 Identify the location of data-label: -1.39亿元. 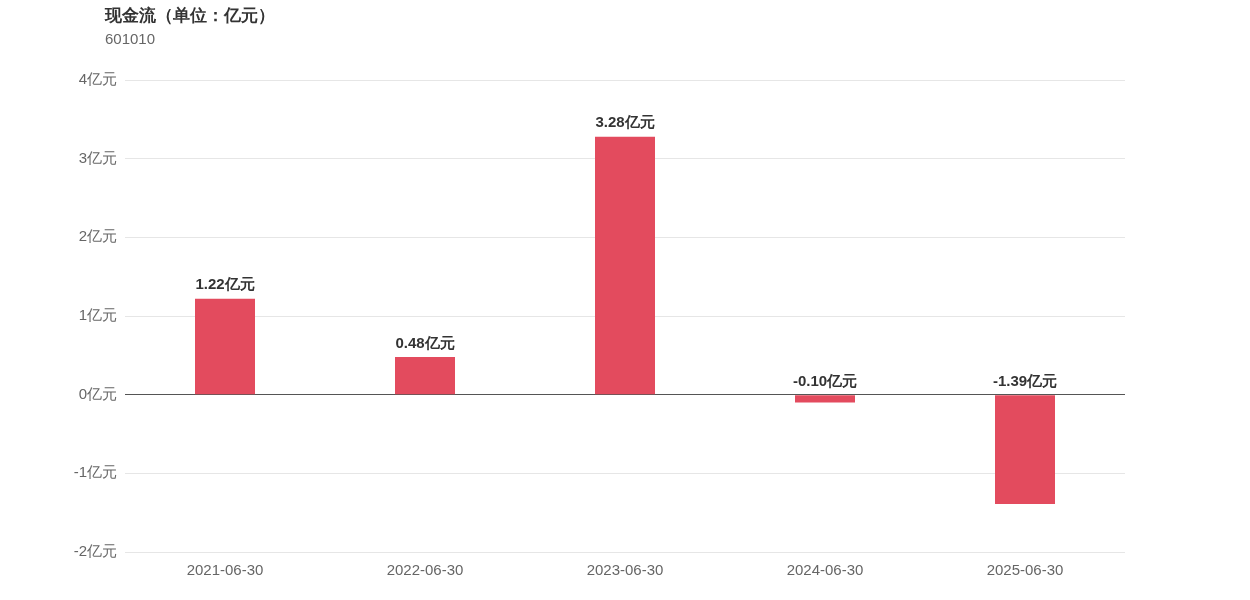
(1025, 380).